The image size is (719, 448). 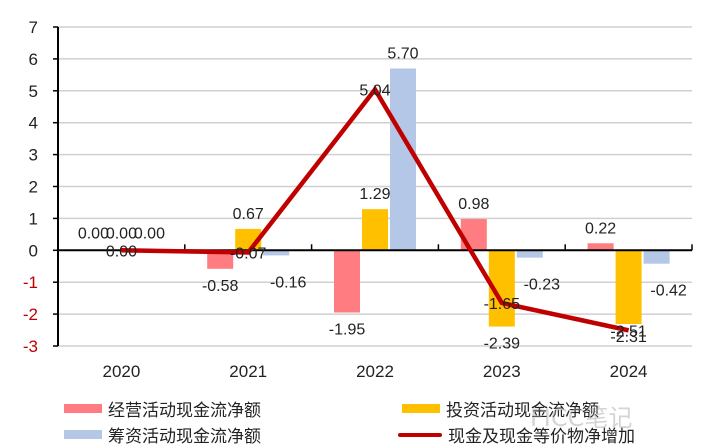 What do you see at coordinates (83, 434) in the screenshot?
I see `legend-swatch-financing` at bounding box center [83, 434].